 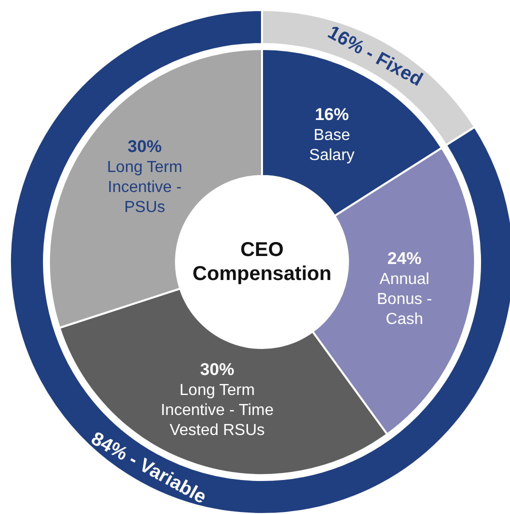 What do you see at coordinates (332, 145) in the screenshot?
I see `slice-label: Base Salary` at bounding box center [332, 145].